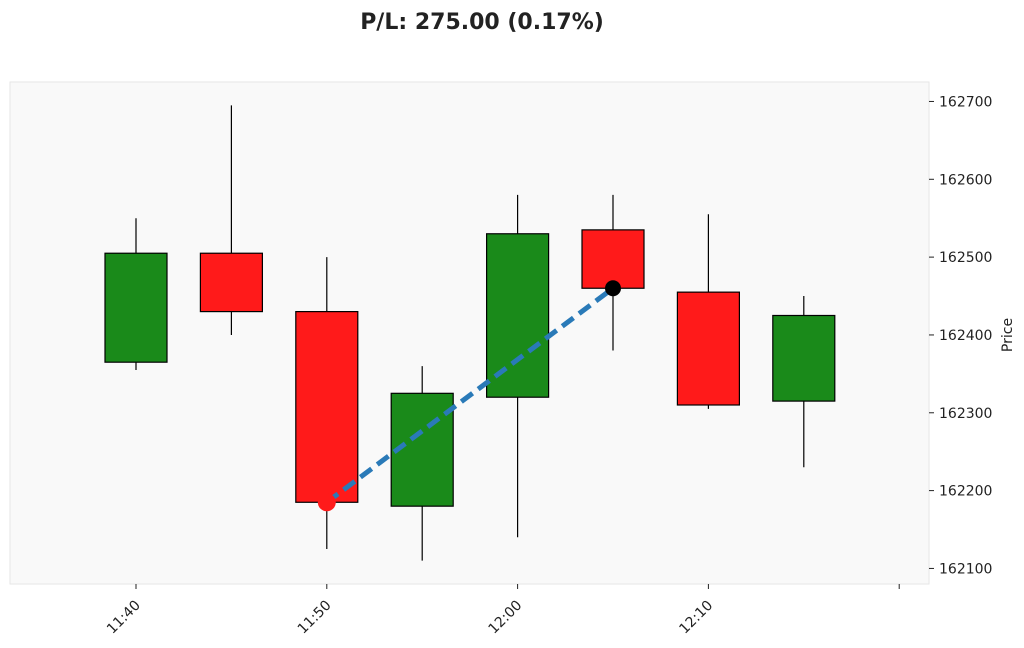 This screenshot has width=1024, height=648. I want to click on y-tick-label: 162100, so click(965, 569).